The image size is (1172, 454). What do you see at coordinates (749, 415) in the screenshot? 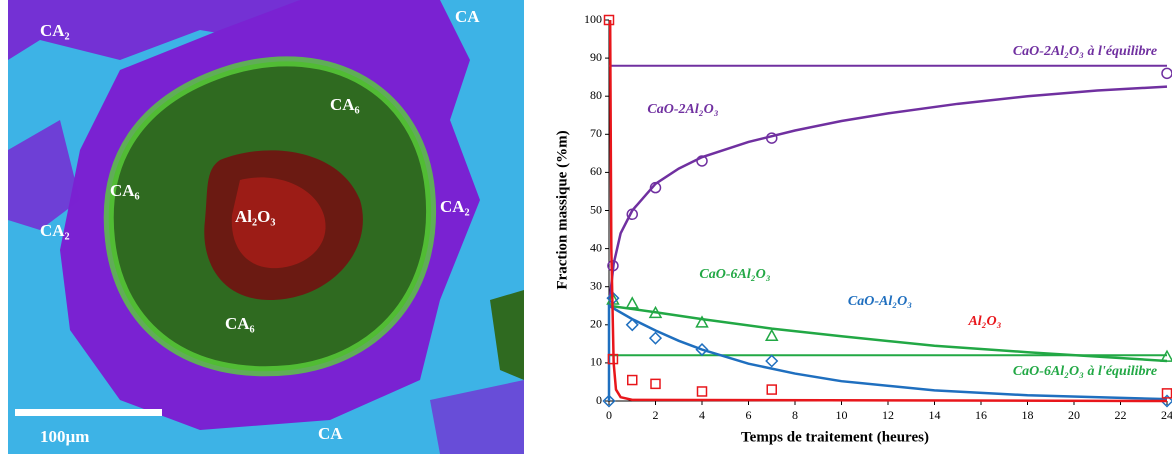
I see `x-tick-label: 6` at bounding box center [749, 415].